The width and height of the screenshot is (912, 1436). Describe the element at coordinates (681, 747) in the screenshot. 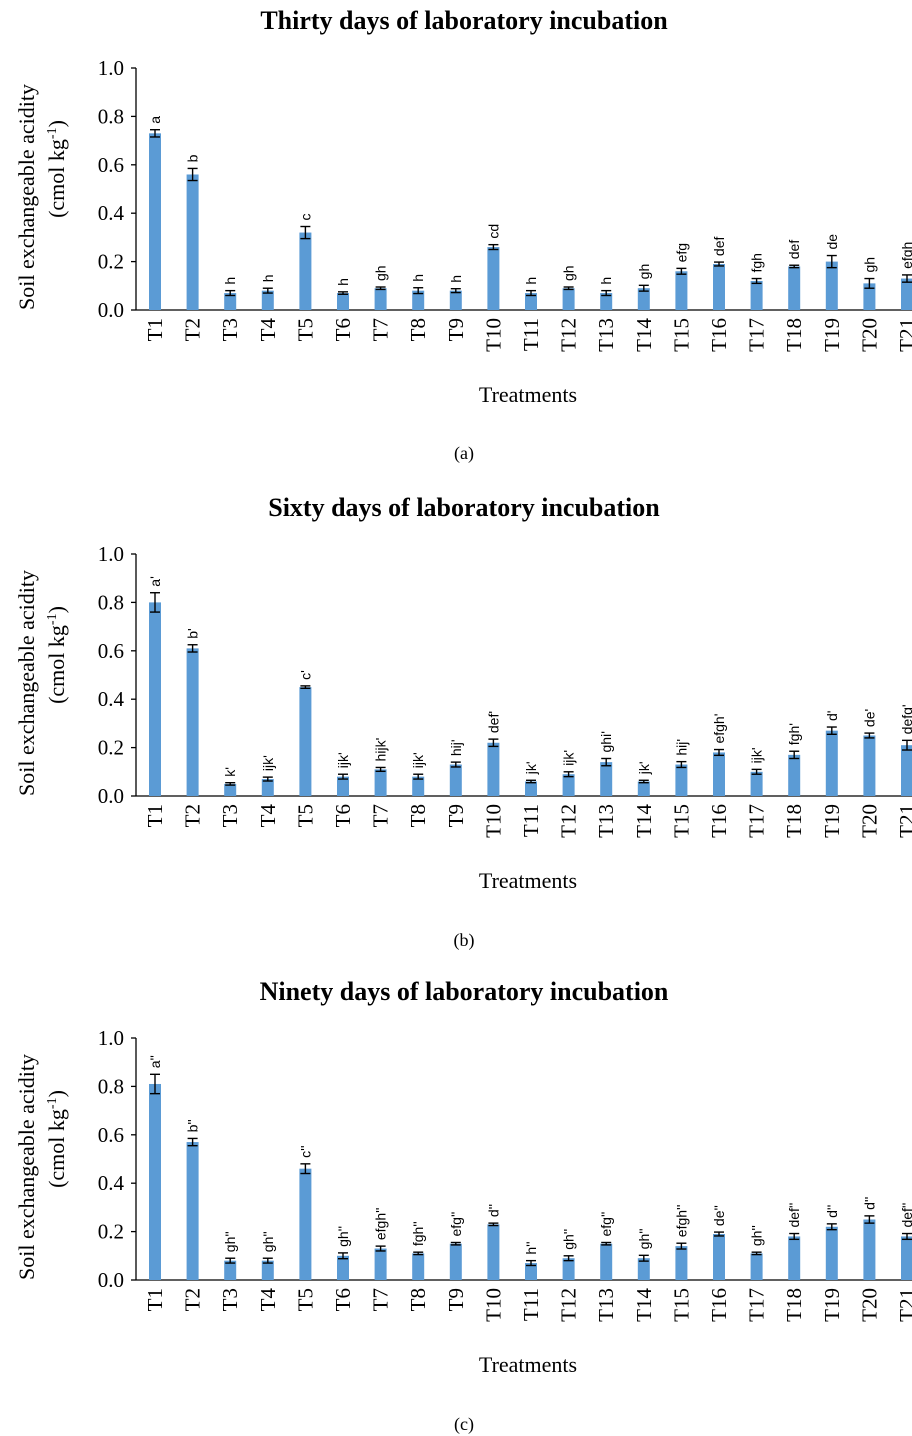

I see `significance-letter-T15: hij'` at that location.